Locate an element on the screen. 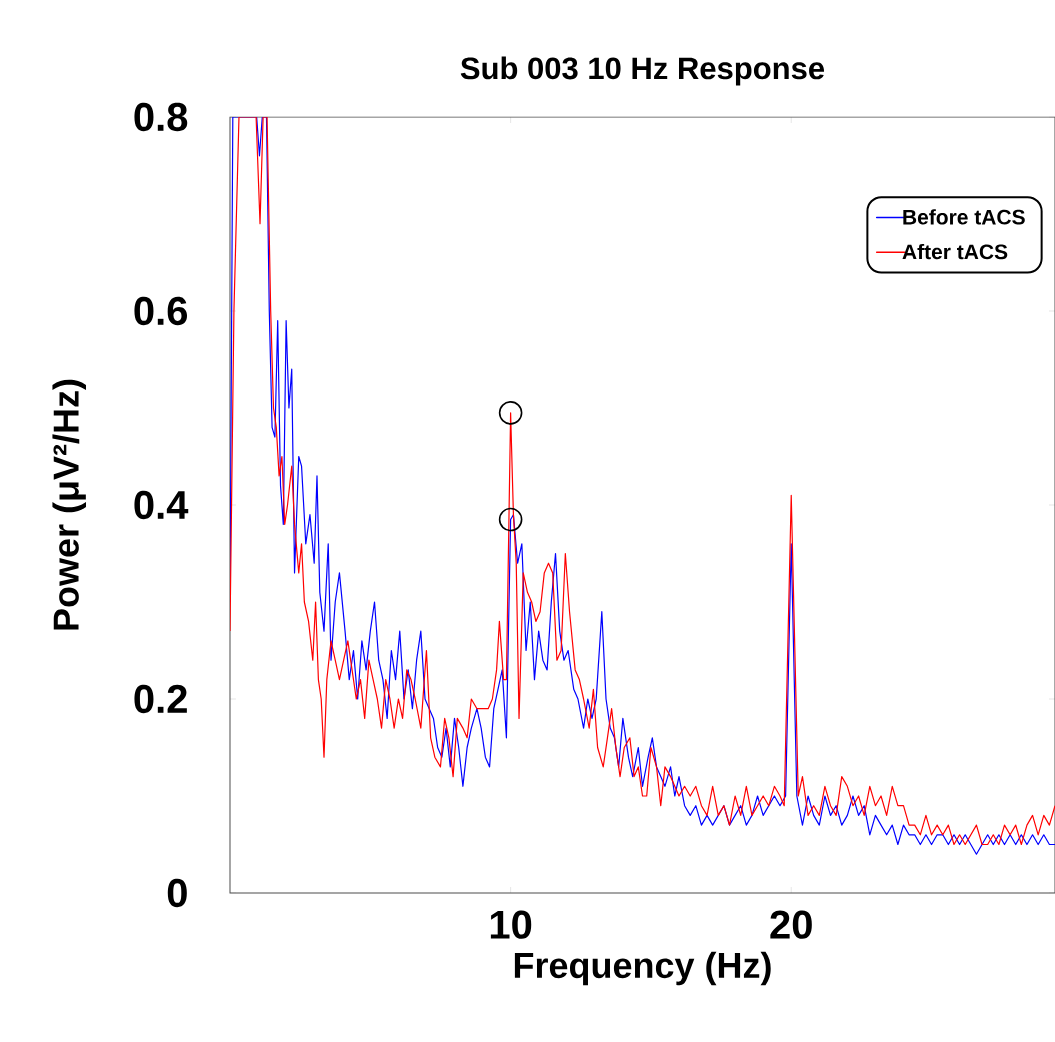  x-axis-title: Frequency (Hz) is located at coordinates (642, 968).